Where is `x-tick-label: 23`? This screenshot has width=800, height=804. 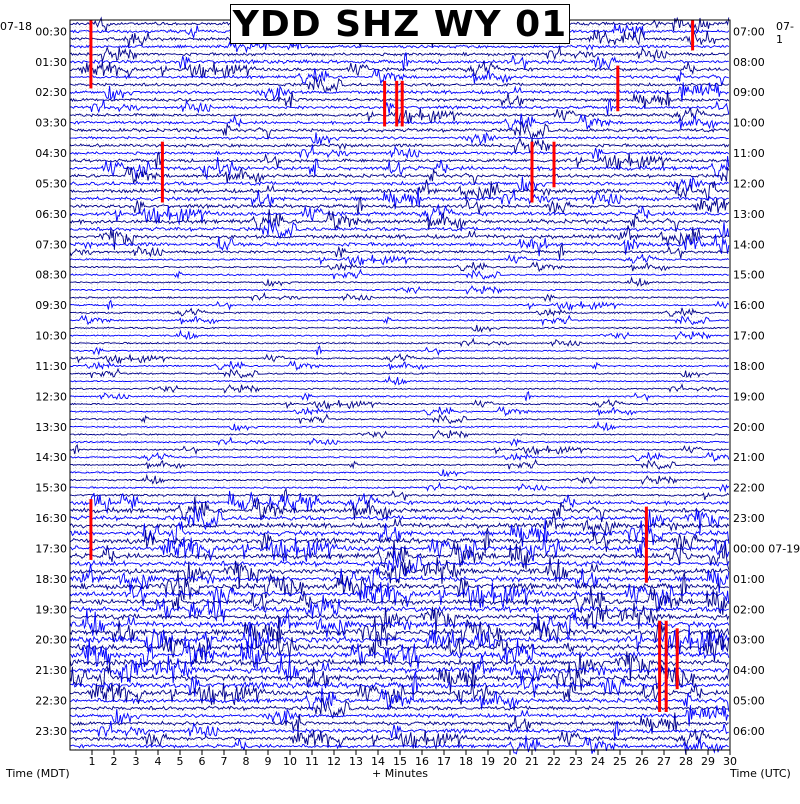 x-tick-label: 23 is located at coordinates (576, 761).